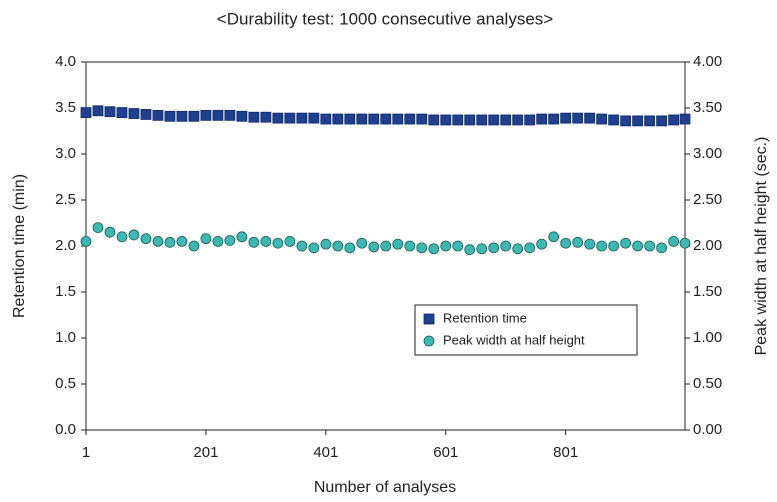  I want to click on y2-tick-label: 2.00, so click(707, 245).